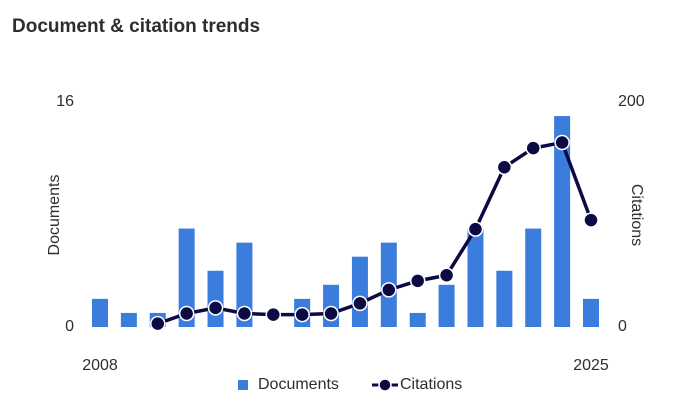 This screenshot has width=699, height=412. Describe the element at coordinates (100, 365) in the screenshot. I see `x-tick-label: 2008` at that location.